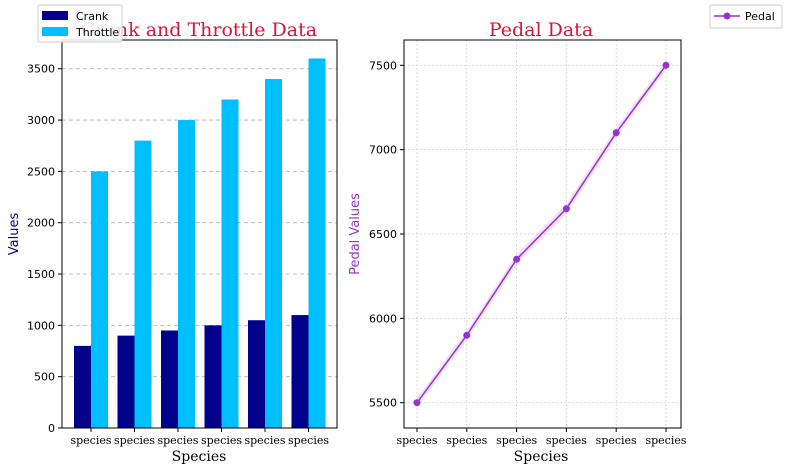 The width and height of the screenshot is (790, 471). I want to click on legend-frame, so click(746, 16).